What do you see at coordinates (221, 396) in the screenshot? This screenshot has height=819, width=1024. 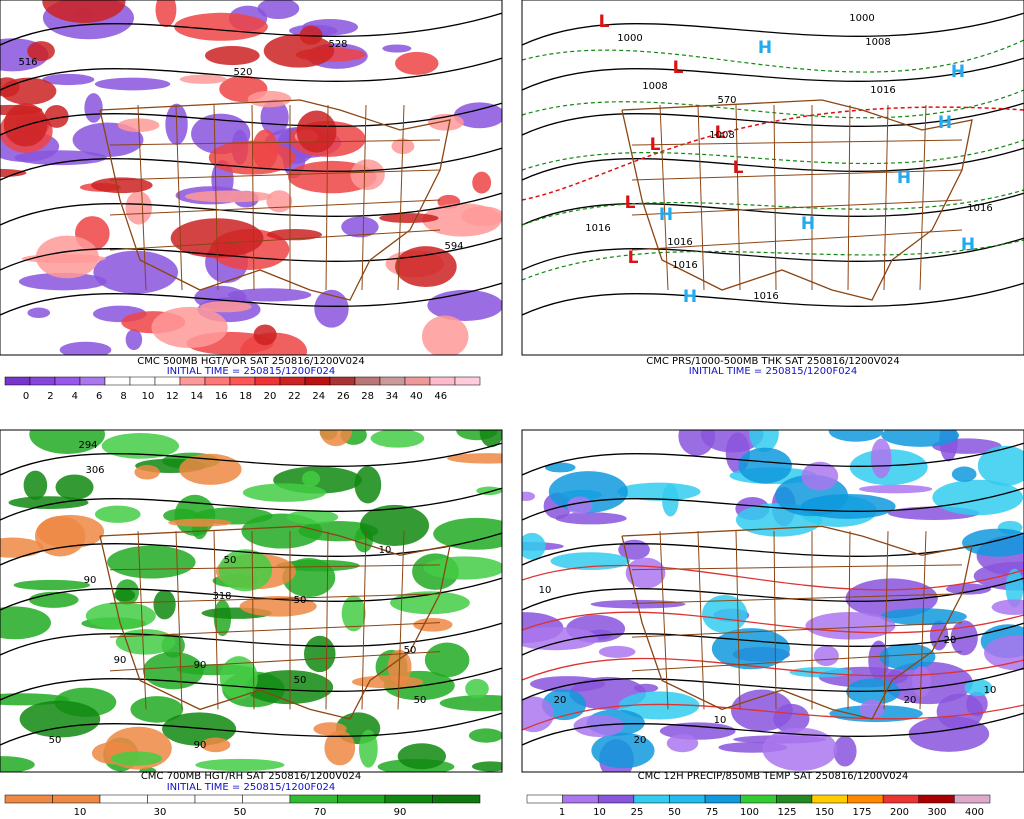 I see `colorbar-label: 16` at bounding box center [221, 396].